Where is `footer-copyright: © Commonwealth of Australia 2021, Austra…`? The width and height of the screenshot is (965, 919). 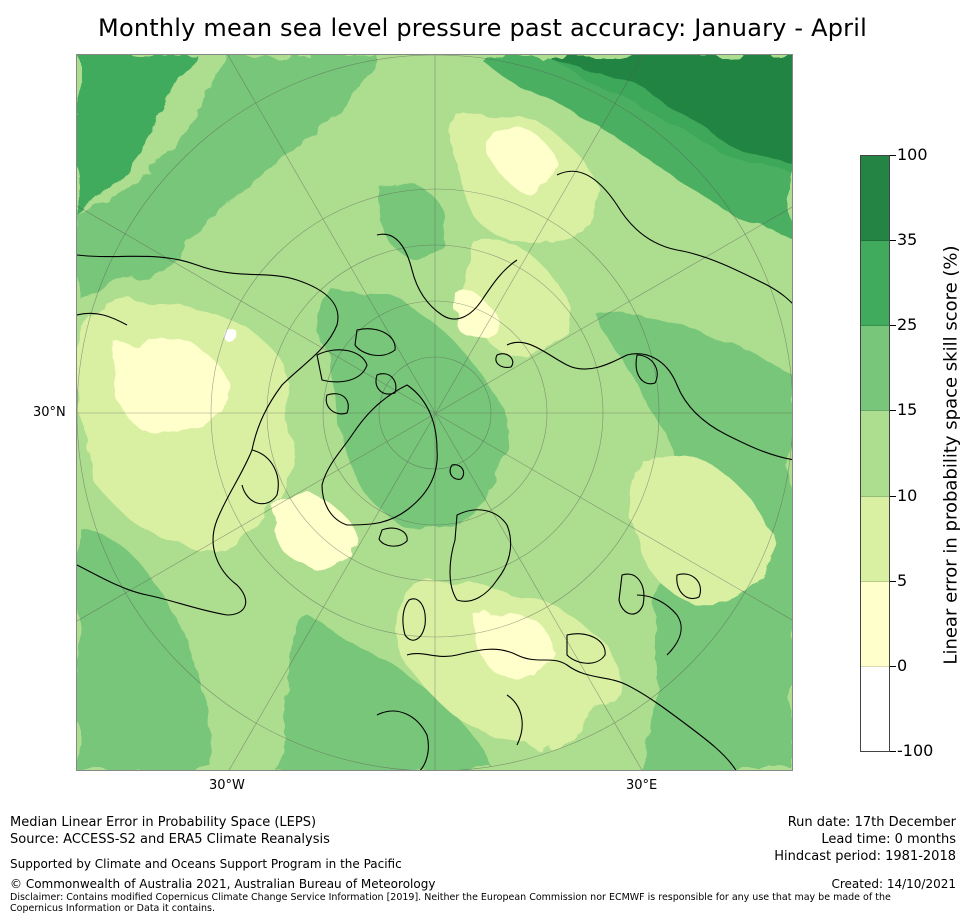
footer-copyright: © Commonwealth of Australia 2021, Austra… is located at coordinates (223, 884).